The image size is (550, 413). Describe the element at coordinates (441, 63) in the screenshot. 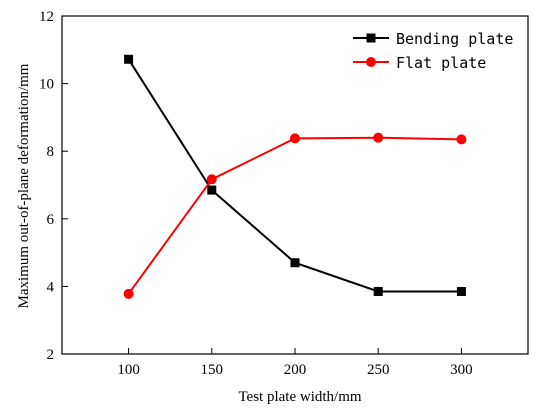

I see `legend-label-flat-plate: Flat plate` at that location.